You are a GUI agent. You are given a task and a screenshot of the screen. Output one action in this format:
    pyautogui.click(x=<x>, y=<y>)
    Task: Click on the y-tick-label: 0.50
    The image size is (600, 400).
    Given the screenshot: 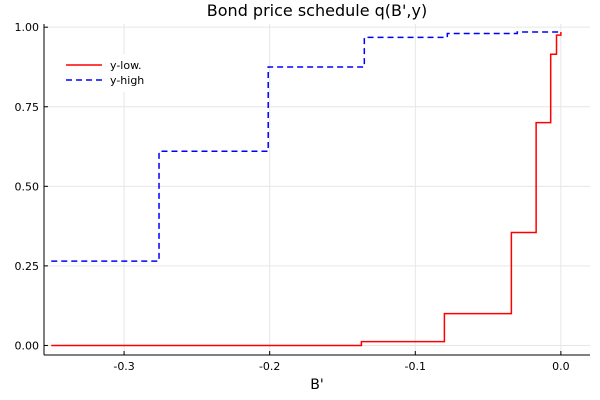 What is the action you would take?
    pyautogui.click(x=27, y=186)
    